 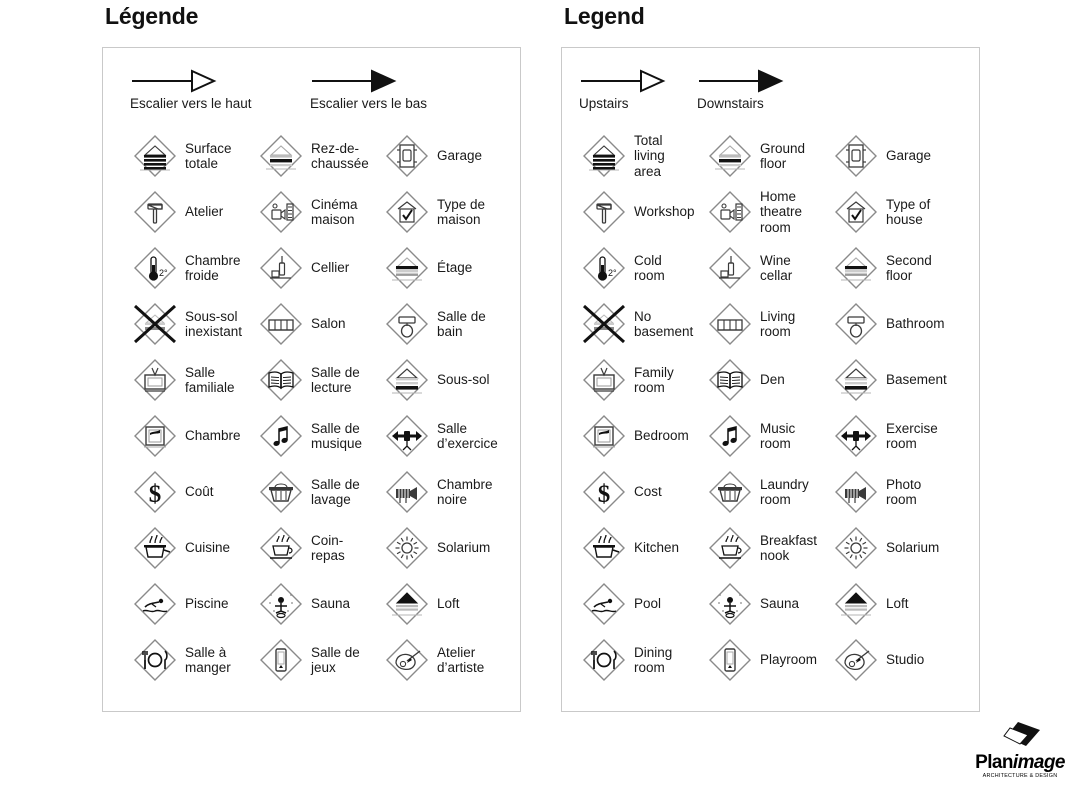 I want to click on logo-tagline: ARCHITECTURE & DESIGN, so click(x=1020, y=776).